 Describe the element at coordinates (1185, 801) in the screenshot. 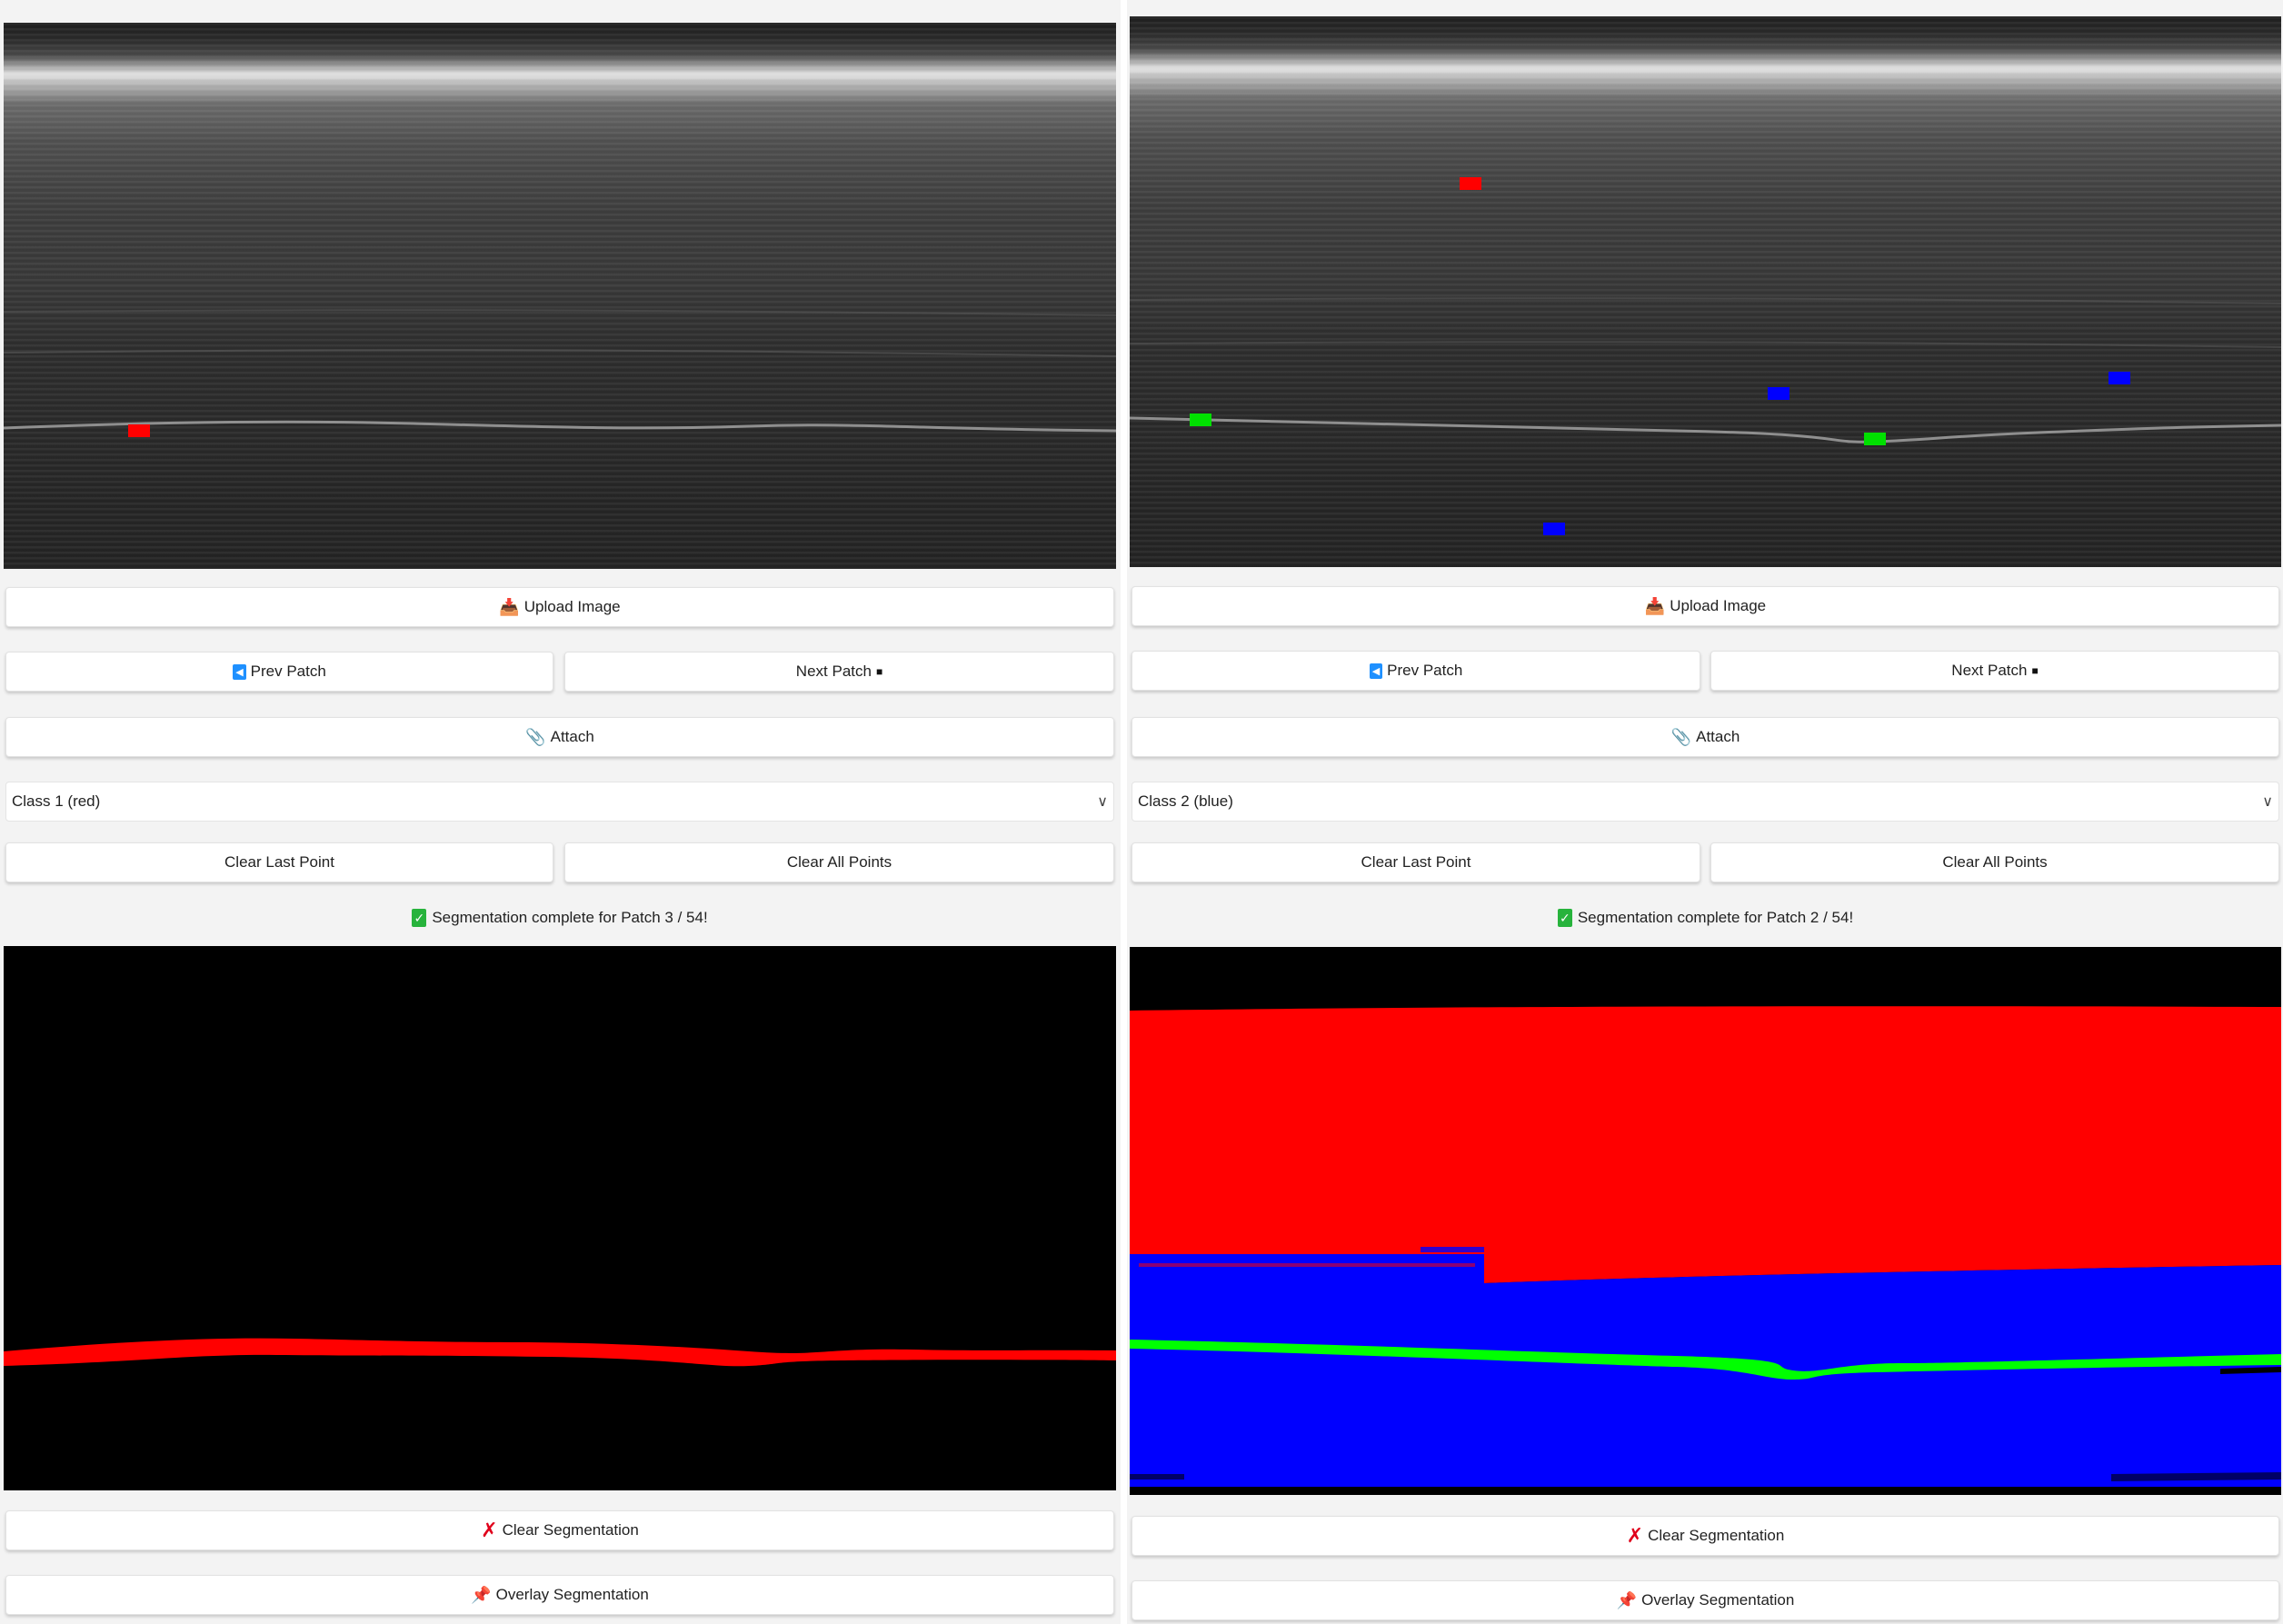

I see `class-select-value: Class 2 (blue)` at that location.